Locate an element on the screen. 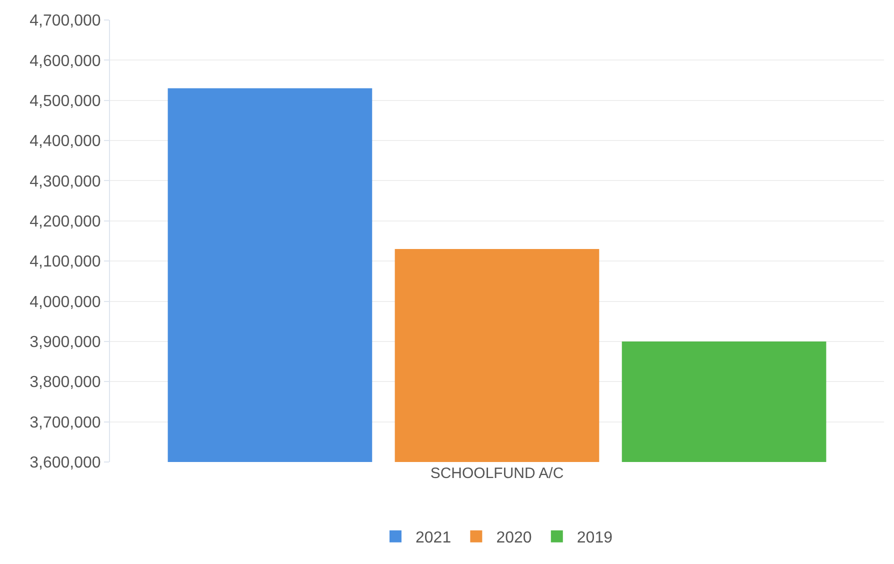  y-tick-label: 4,000,000 is located at coordinates (65, 302).